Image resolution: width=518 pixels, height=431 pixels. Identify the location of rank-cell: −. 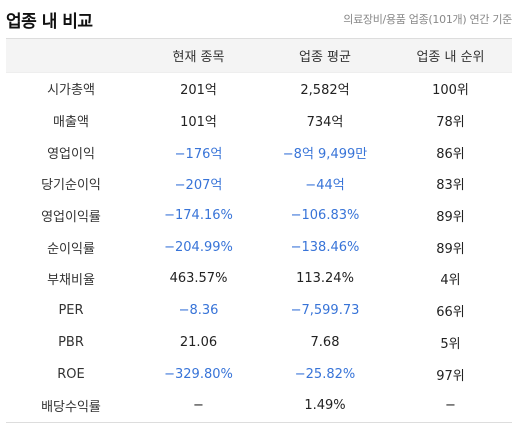
(450, 406).